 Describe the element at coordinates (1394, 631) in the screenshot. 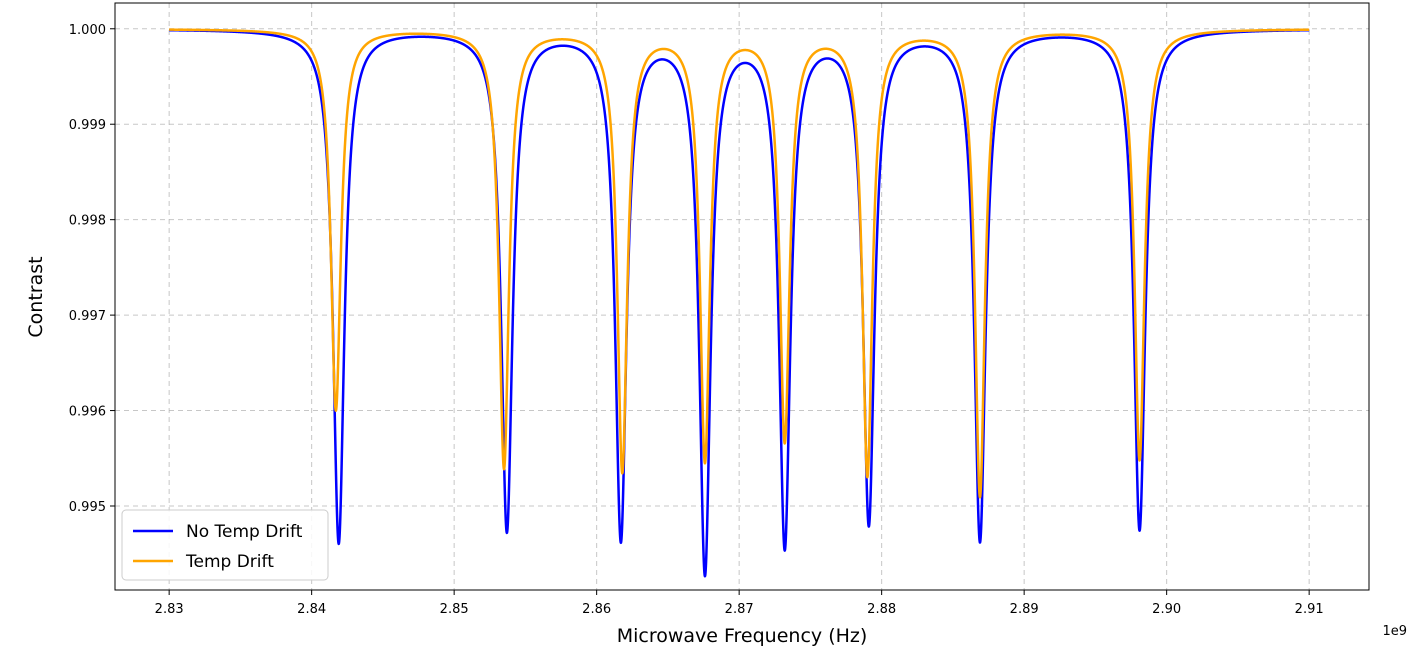

I see `x-axis-offset-label: 1e9` at that location.